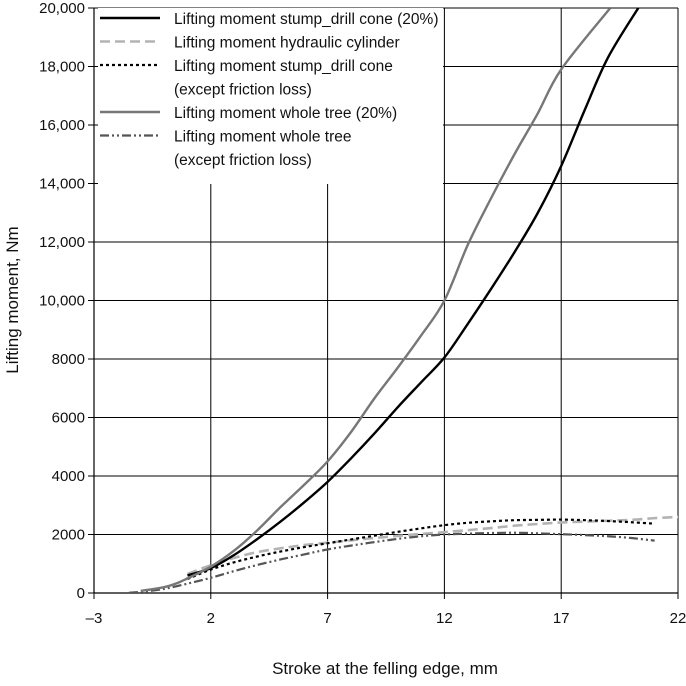  What do you see at coordinates (68, 476) in the screenshot?
I see `y-tick-label: 4000` at bounding box center [68, 476].